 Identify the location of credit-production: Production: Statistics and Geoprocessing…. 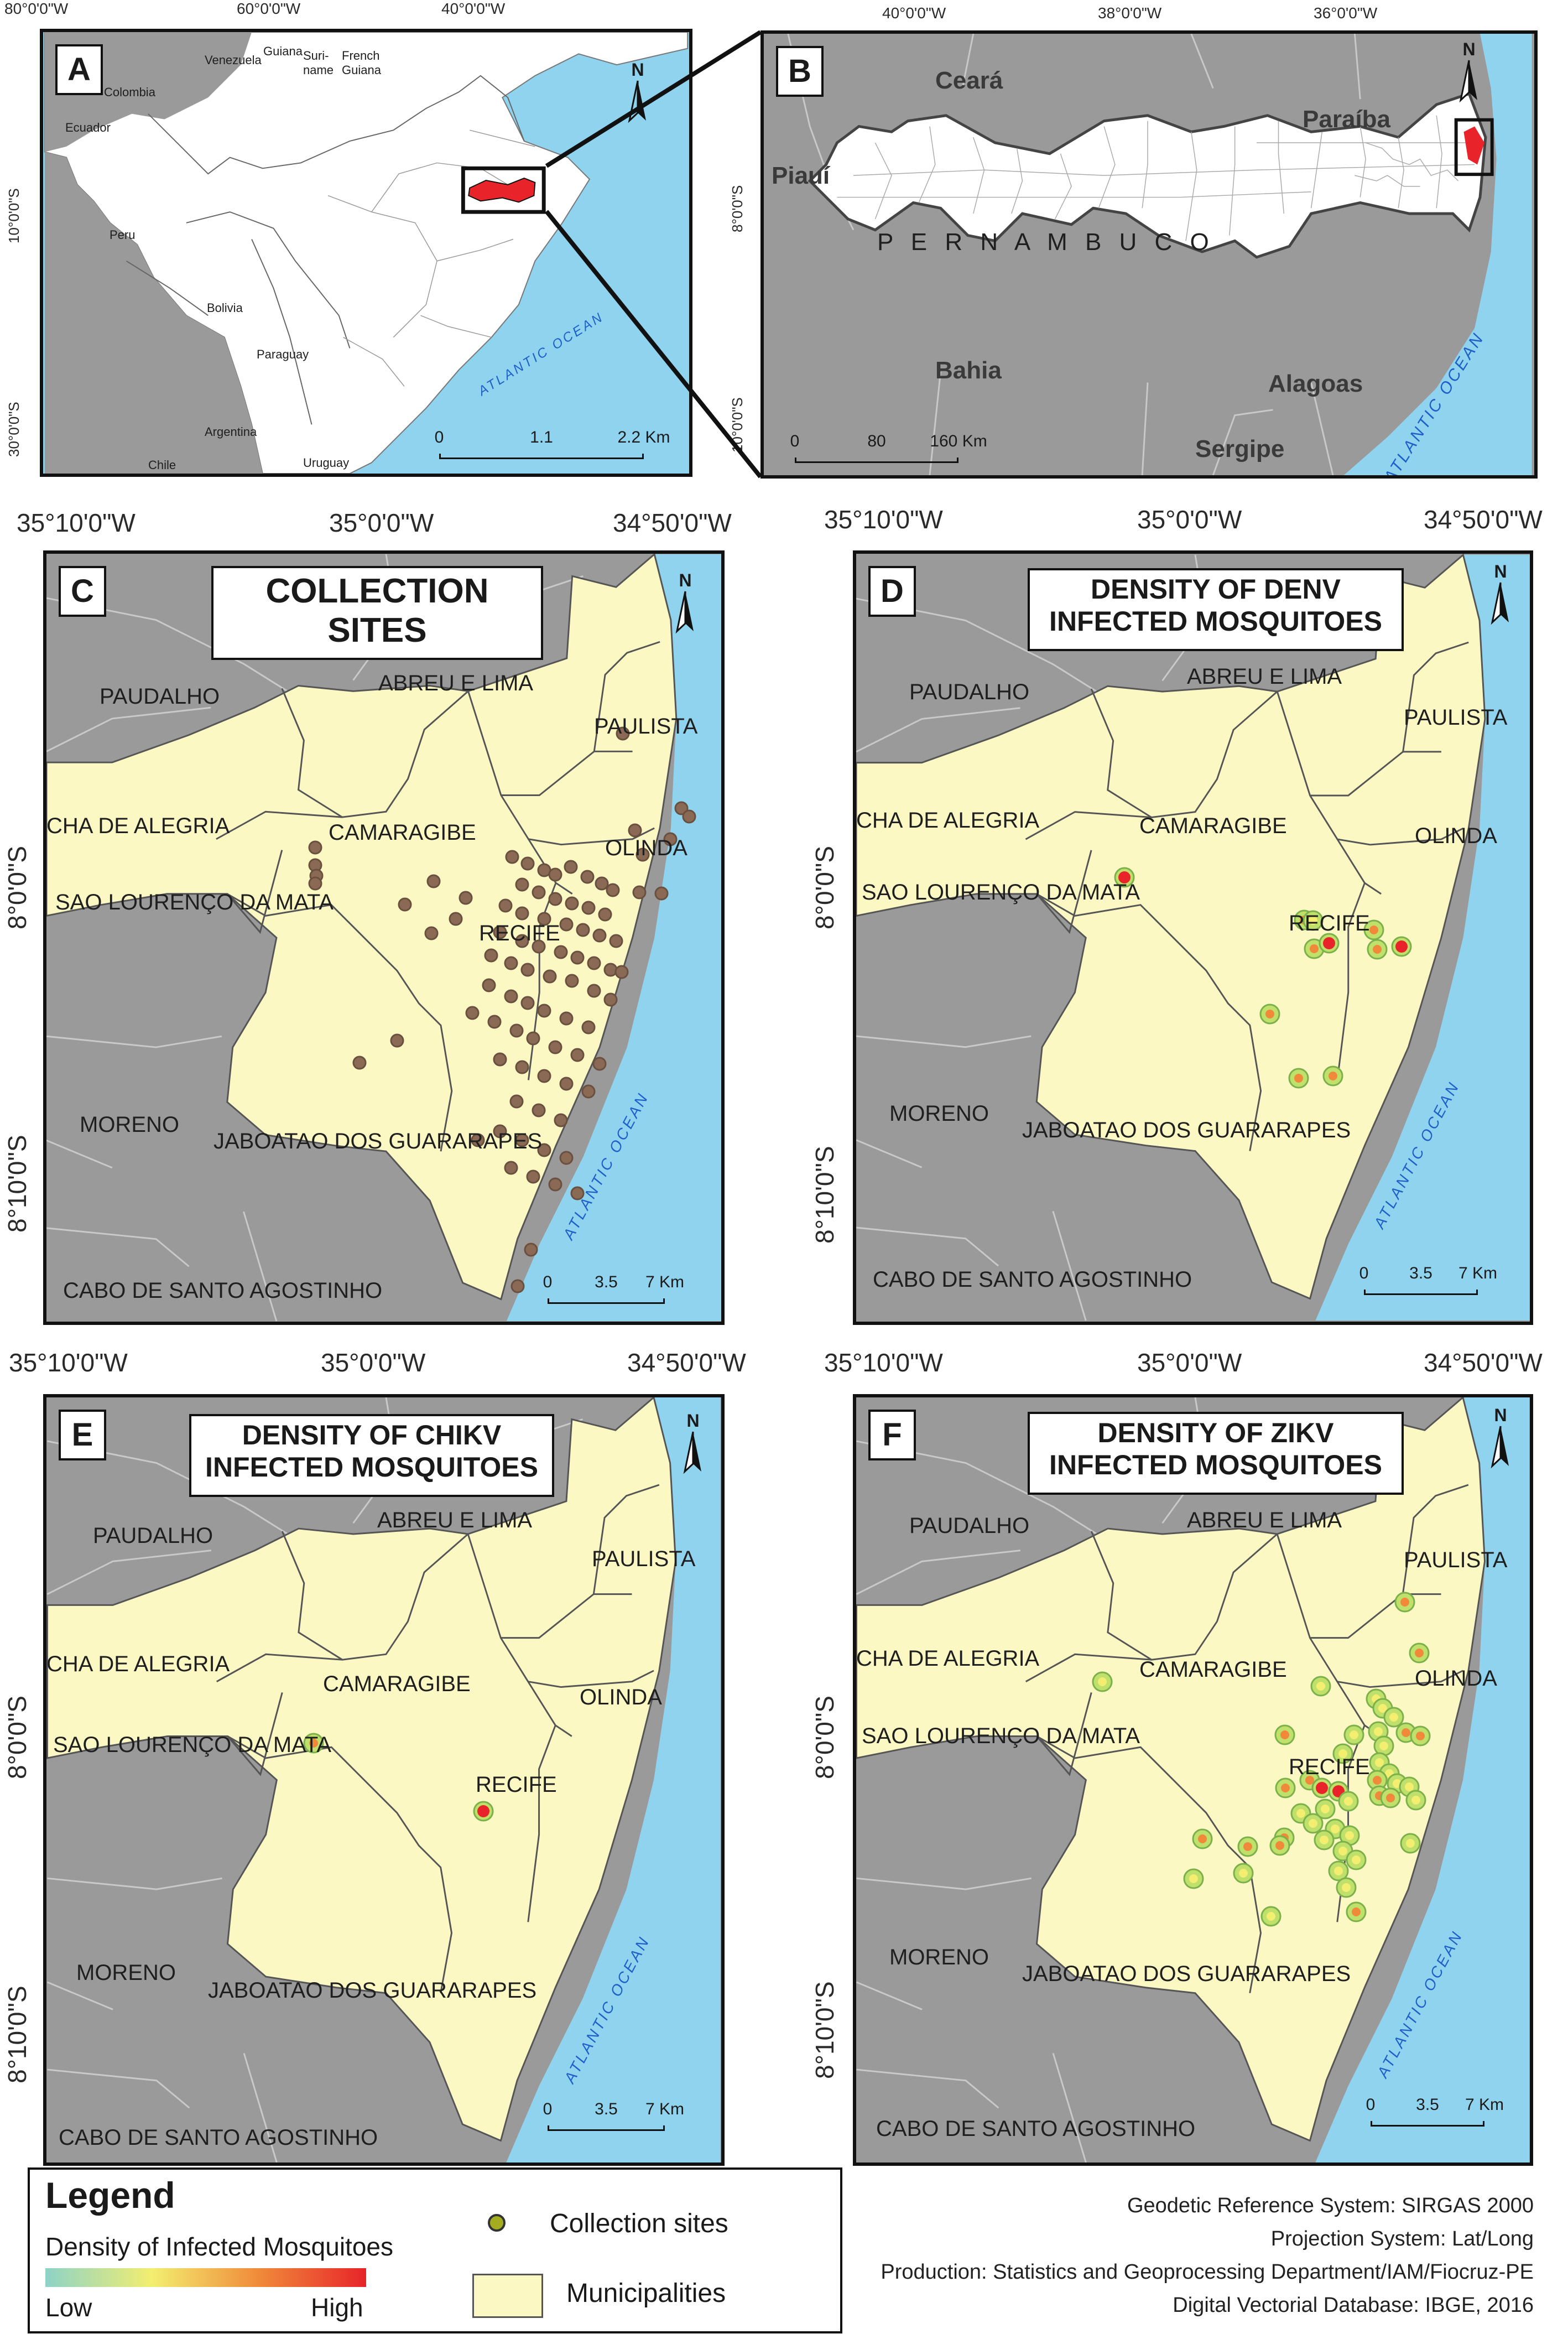
(1207, 2272).